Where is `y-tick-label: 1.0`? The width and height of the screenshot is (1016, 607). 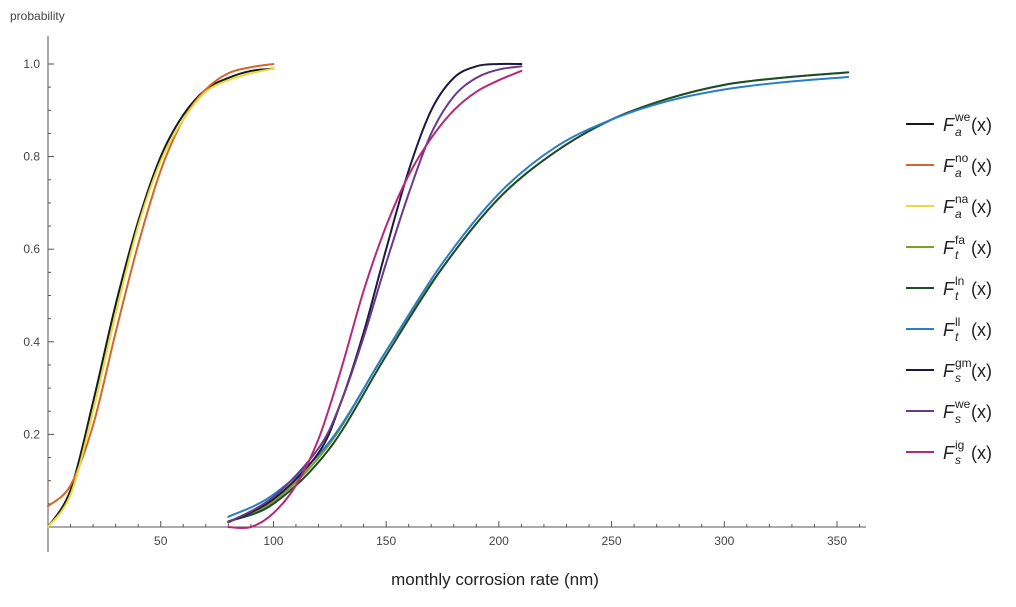 y-tick-label: 1.0 is located at coordinates (31, 64).